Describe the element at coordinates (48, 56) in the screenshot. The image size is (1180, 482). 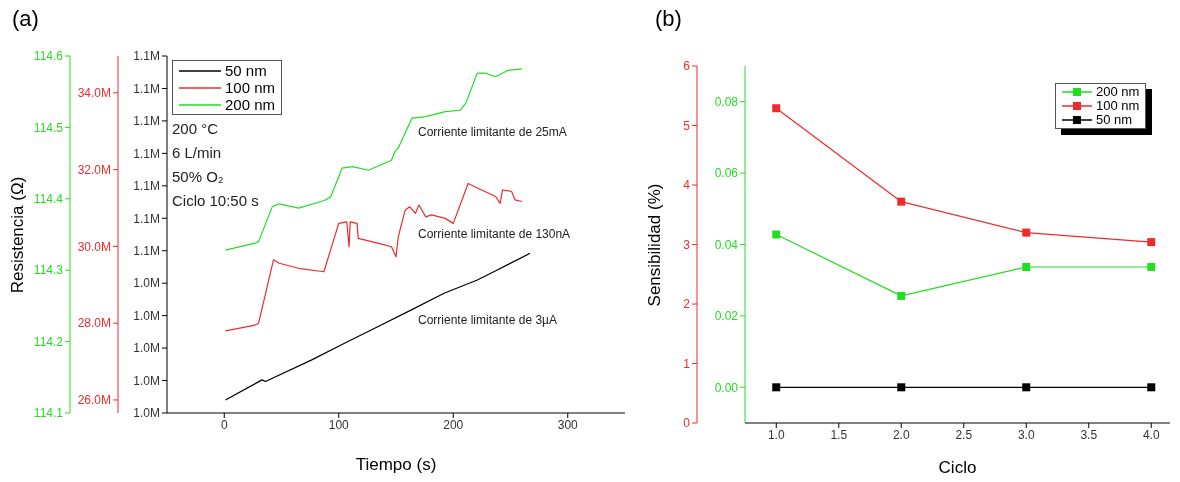
I see `y-tick-label: 114.6` at that location.